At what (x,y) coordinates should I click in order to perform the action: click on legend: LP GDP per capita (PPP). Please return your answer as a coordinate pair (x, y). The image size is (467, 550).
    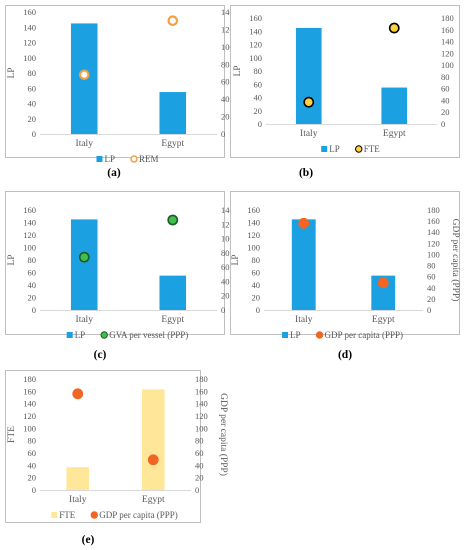
    Looking at the image, I should click on (342, 335).